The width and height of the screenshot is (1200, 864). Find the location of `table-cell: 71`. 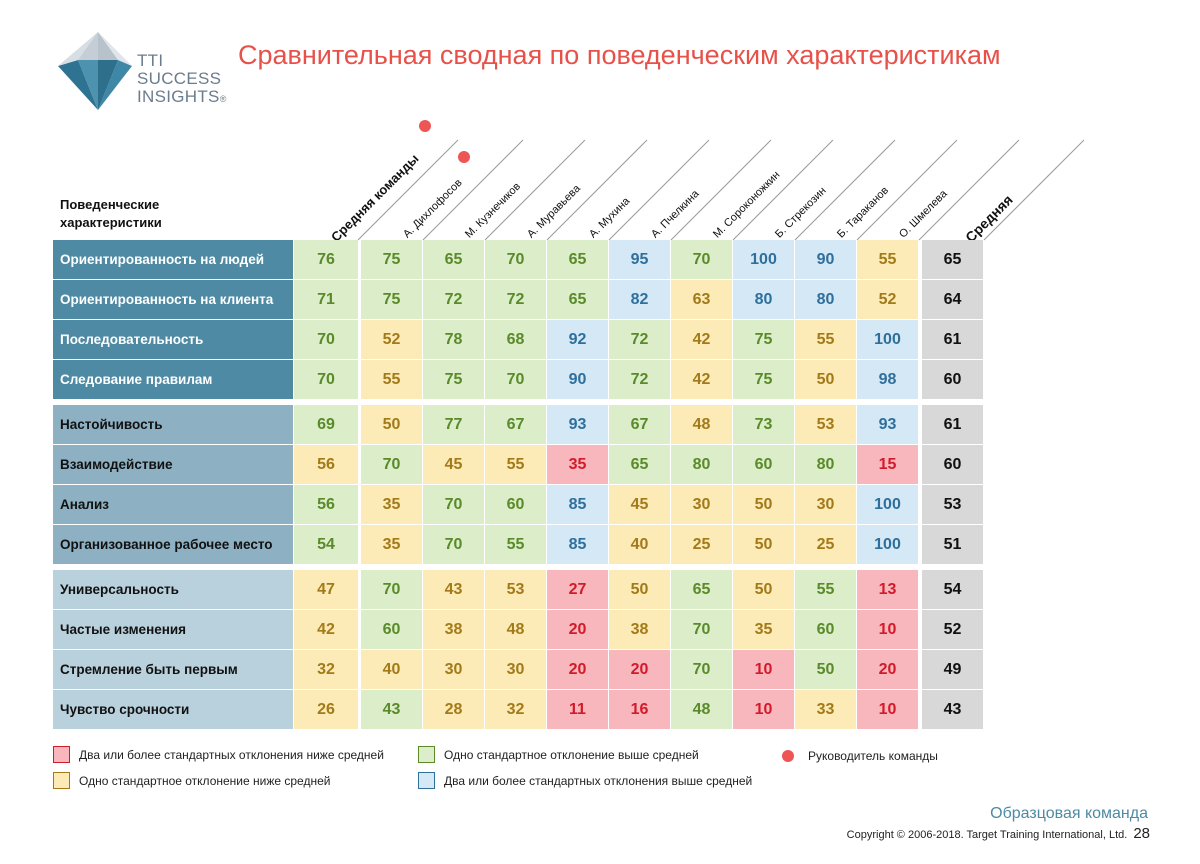

table-cell: 71 is located at coordinates (326, 299).